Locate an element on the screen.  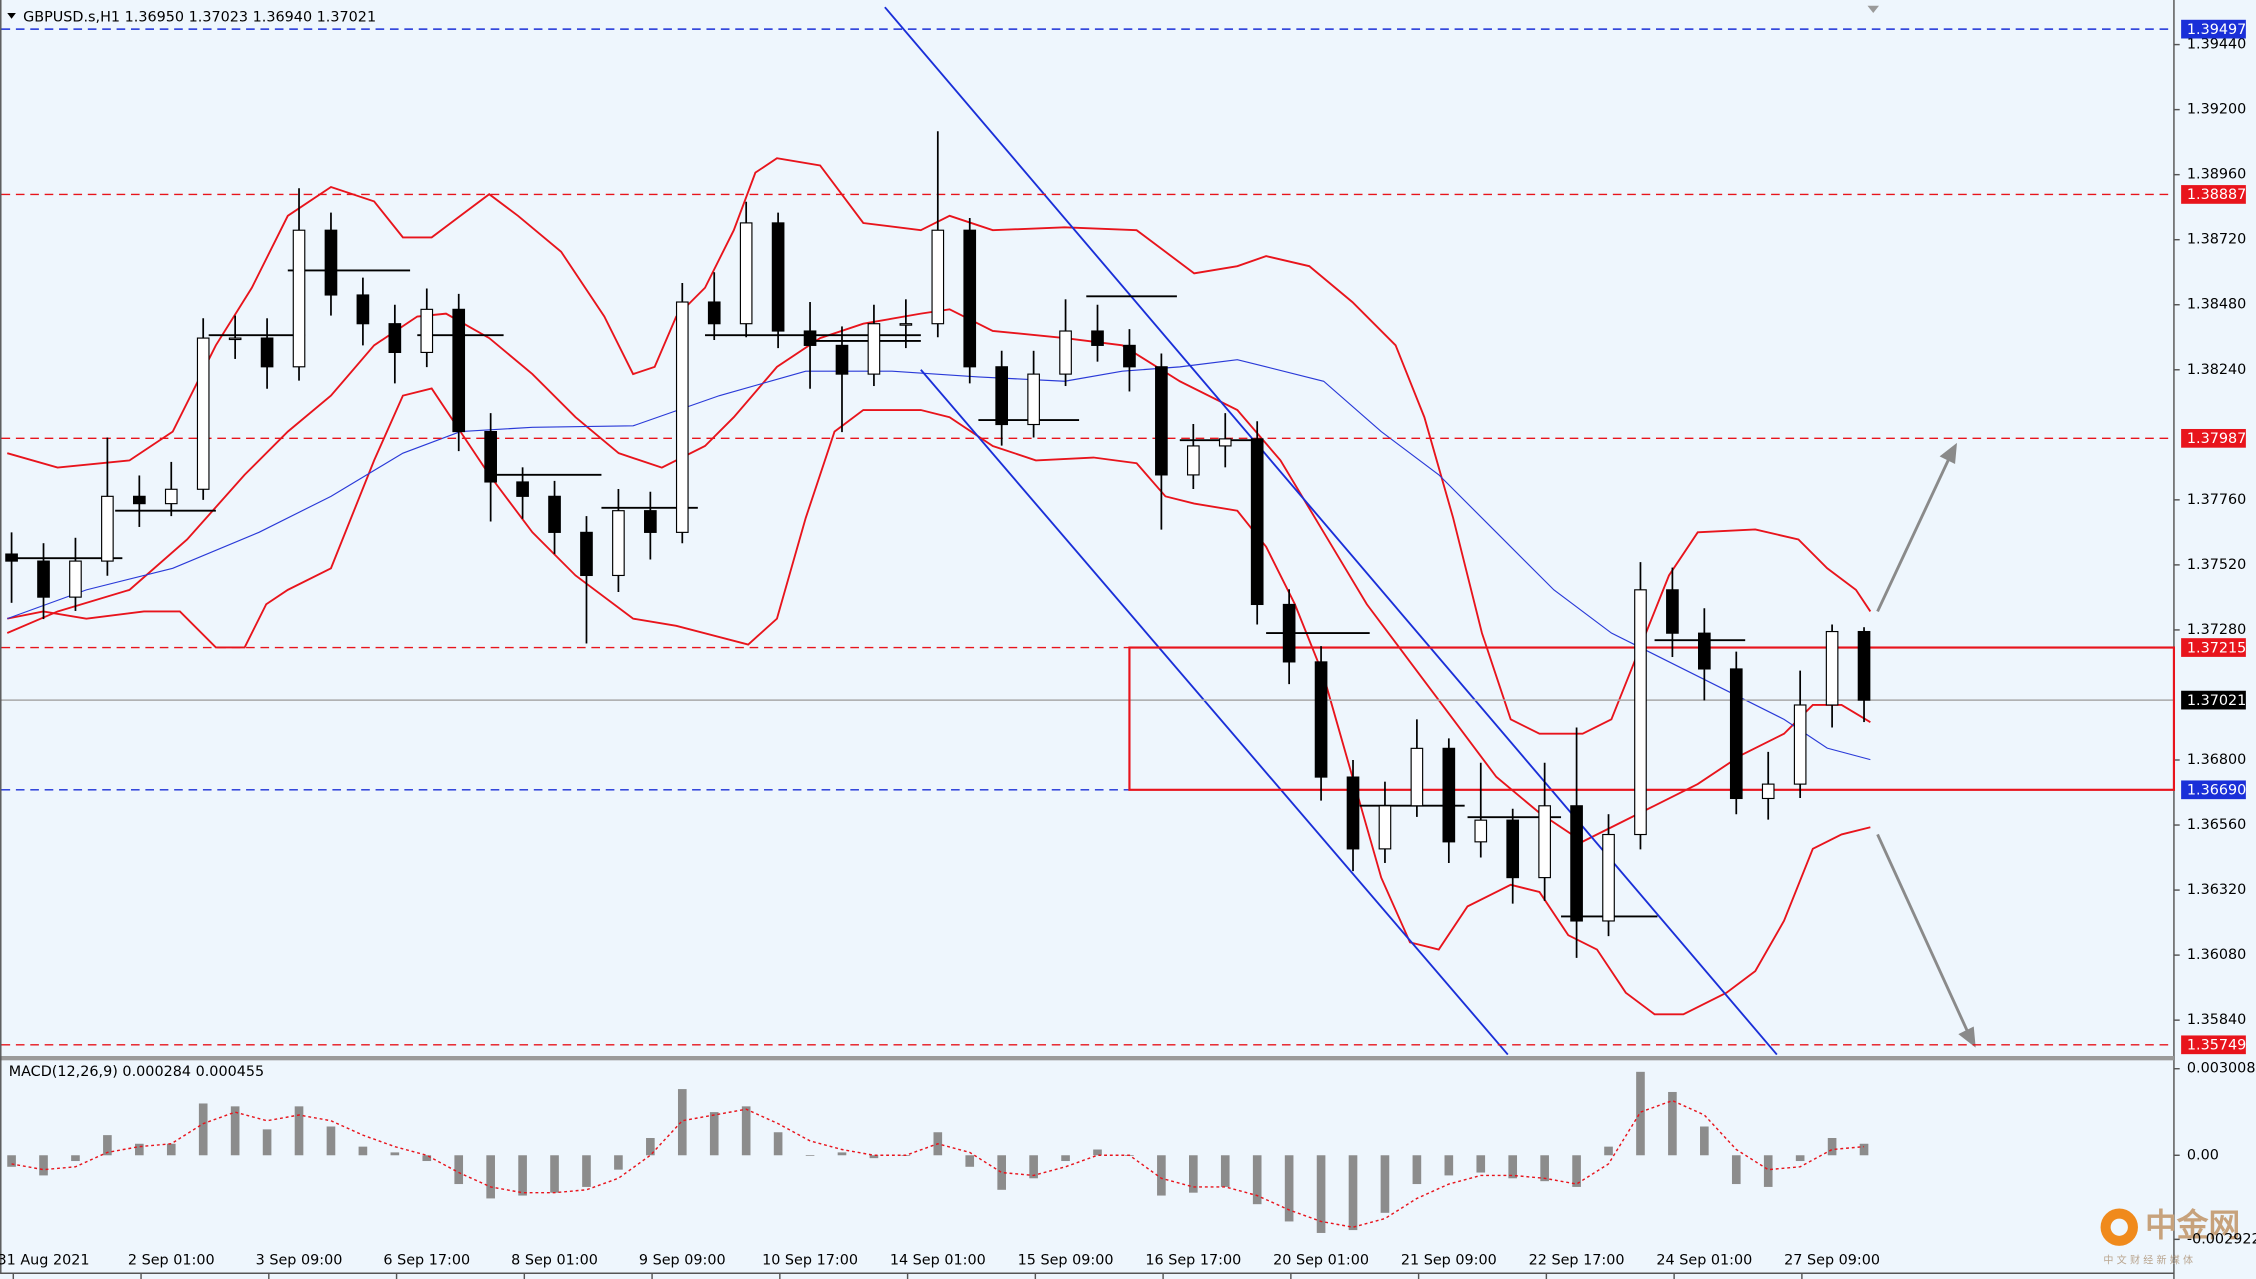
y-tick-label: 1.36800 is located at coordinates (2216, 760).